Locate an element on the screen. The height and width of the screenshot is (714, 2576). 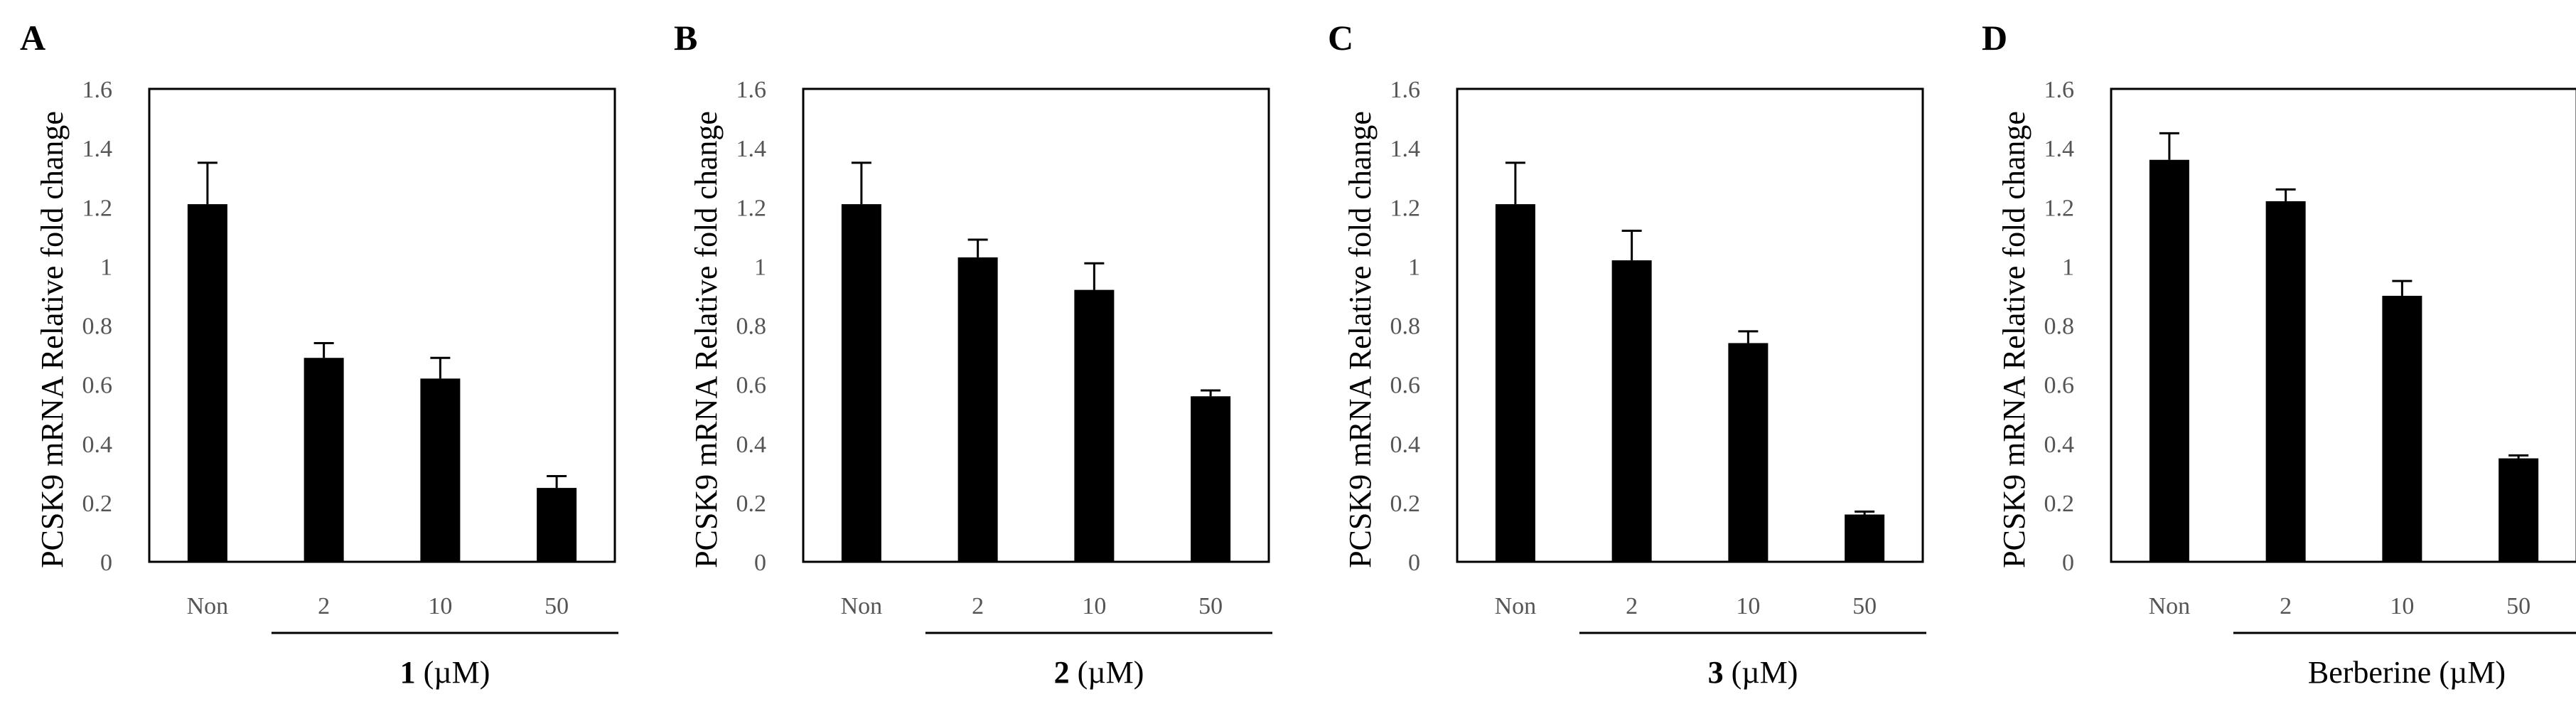
x-axis-label-unit: Berberine (µM) is located at coordinates (2407, 672).